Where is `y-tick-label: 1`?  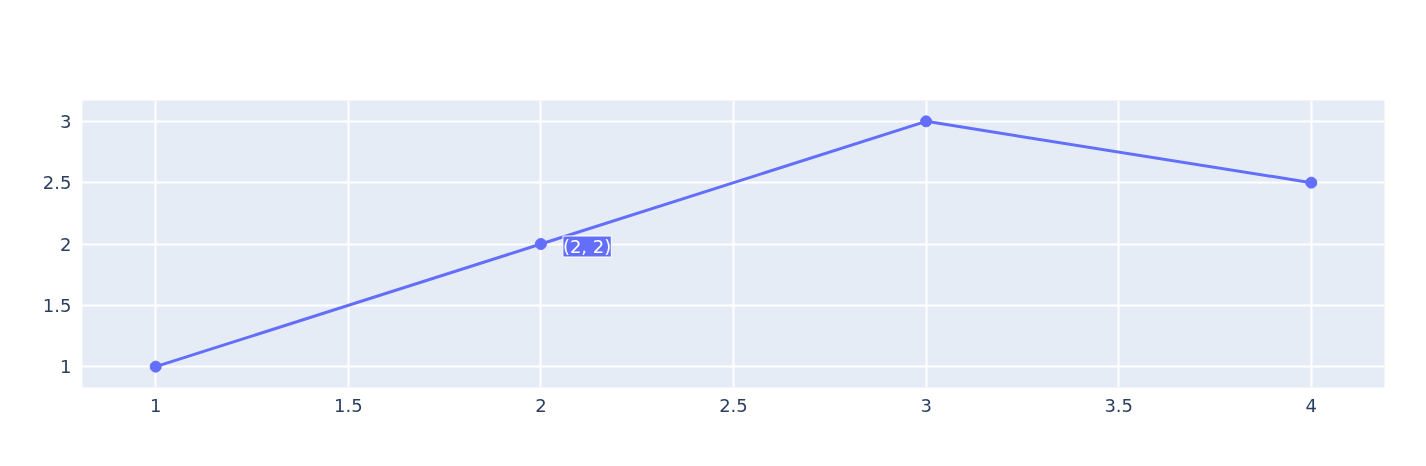 y-tick-label: 1 is located at coordinates (66, 367).